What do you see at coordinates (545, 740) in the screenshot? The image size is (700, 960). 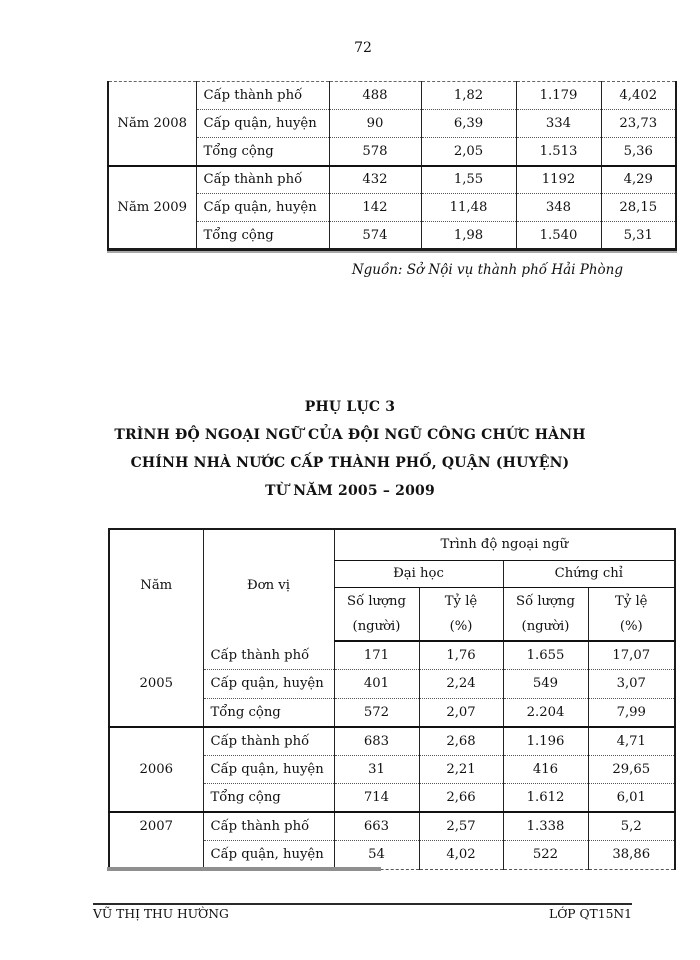 I see `value-cell: 1.196` at bounding box center [545, 740].